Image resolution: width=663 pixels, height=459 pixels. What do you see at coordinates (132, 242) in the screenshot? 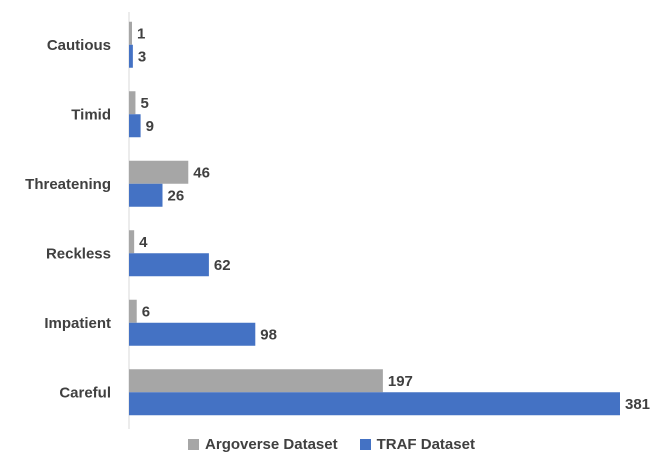
I see `bar-argoverse-reckless` at bounding box center [132, 242].